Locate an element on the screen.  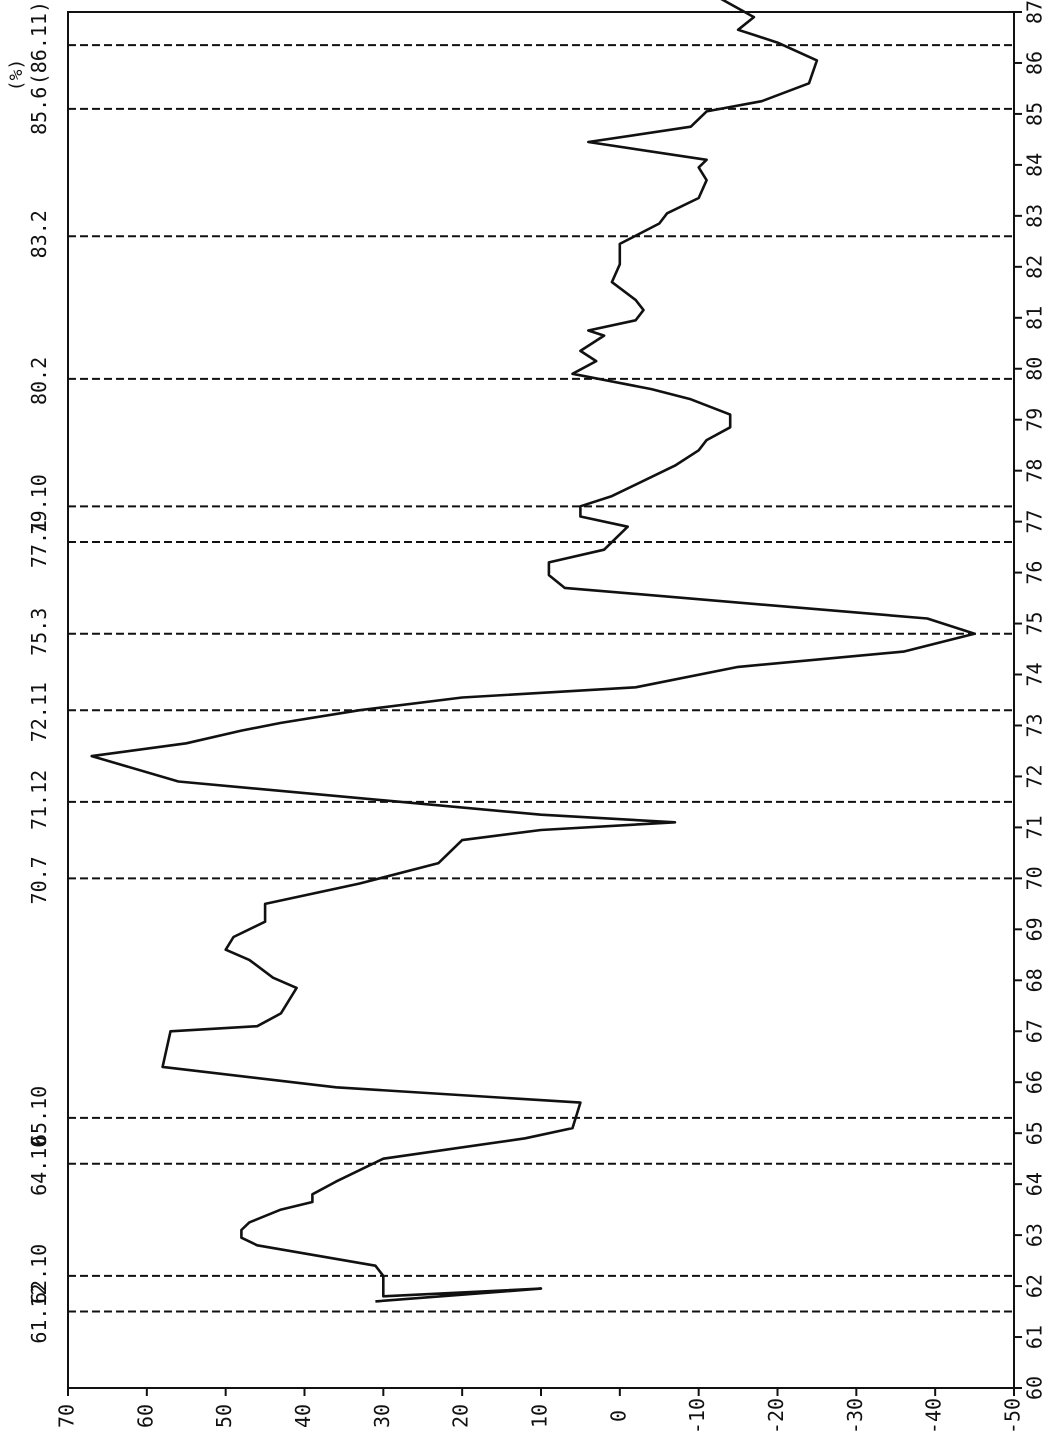
reference-line-label: 72.11 is located at coordinates (39, 712).